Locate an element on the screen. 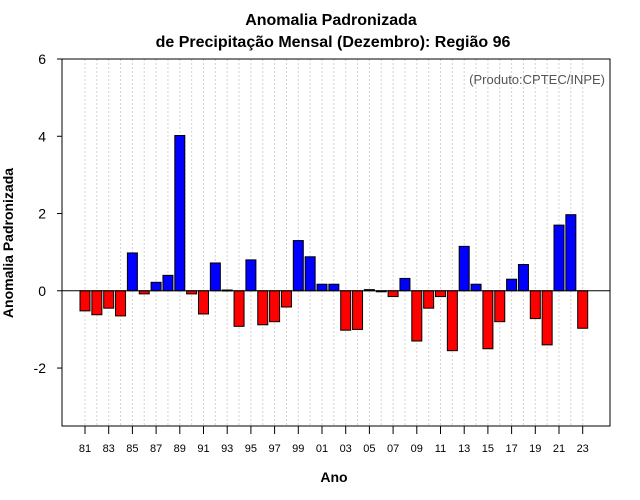 Image resolution: width=640 pixels, height=500 pixels. x-tick-label: 89 is located at coordinates (180, 449).